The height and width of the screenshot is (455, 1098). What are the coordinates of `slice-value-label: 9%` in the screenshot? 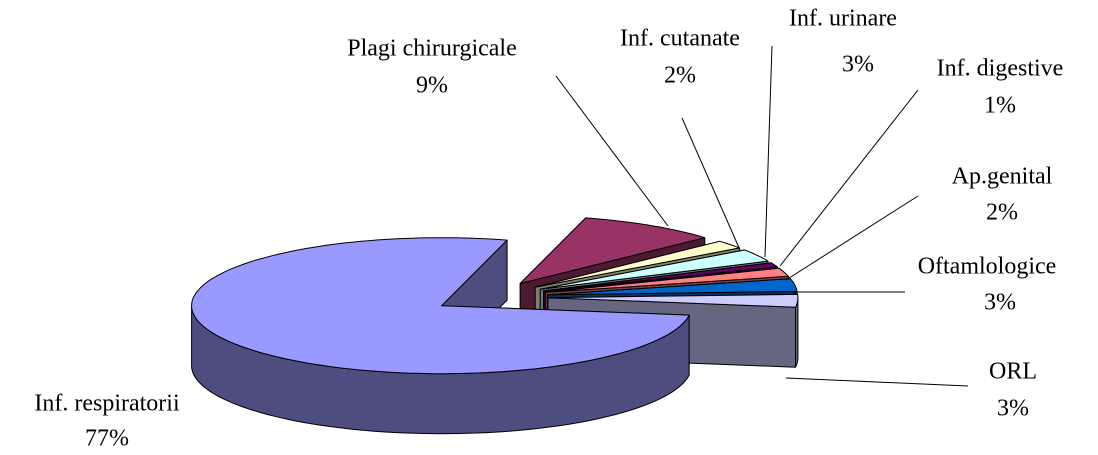 It's located at (432, 86).